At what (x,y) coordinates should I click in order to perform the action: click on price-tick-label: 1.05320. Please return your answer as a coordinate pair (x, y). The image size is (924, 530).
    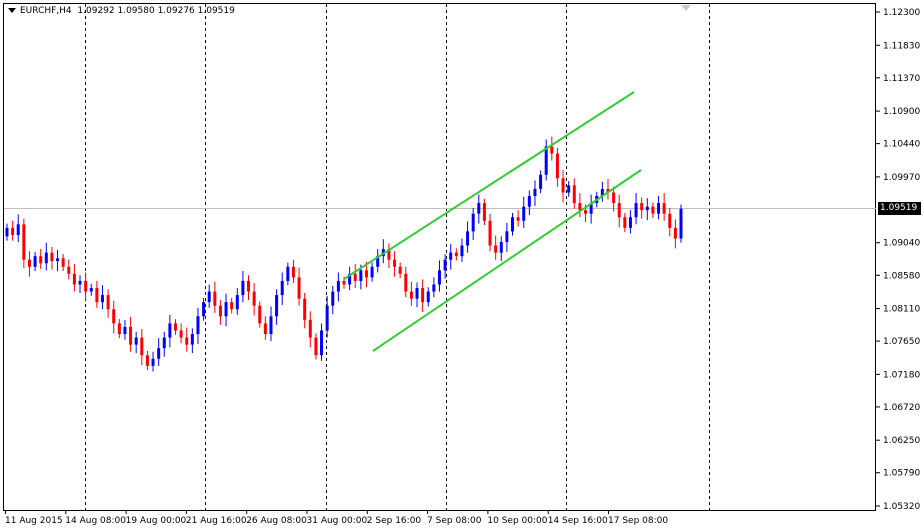
    Looking at the image, I should click on (901, 507).